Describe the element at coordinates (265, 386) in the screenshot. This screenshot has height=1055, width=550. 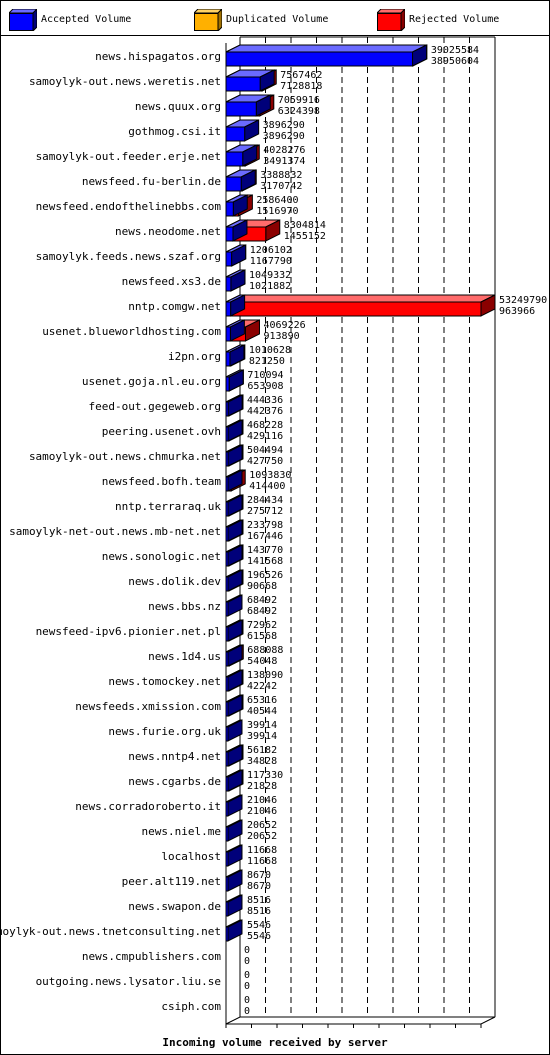
I see `accepted-value-label: 653908` at that location.